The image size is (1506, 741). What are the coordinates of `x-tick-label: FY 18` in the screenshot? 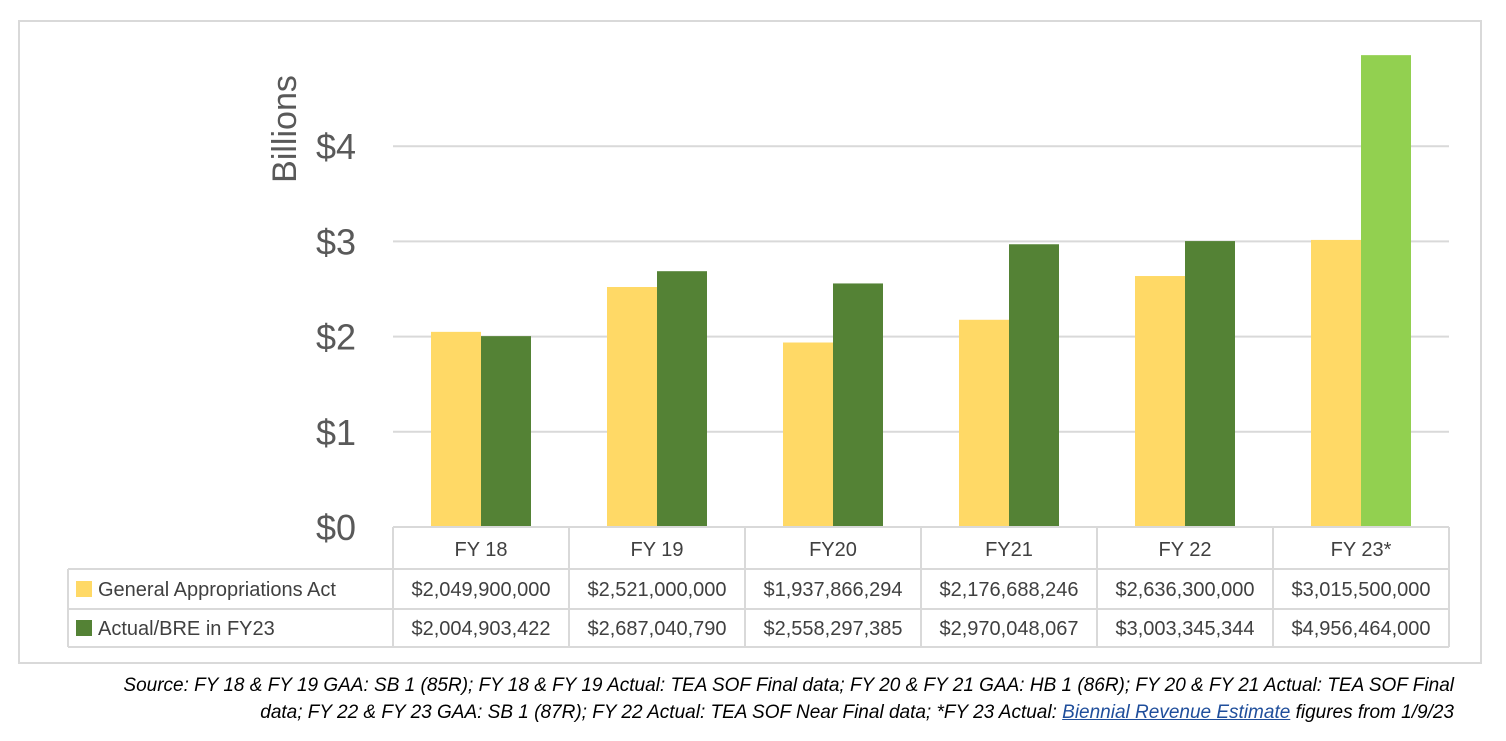 It's located at (481, 550).